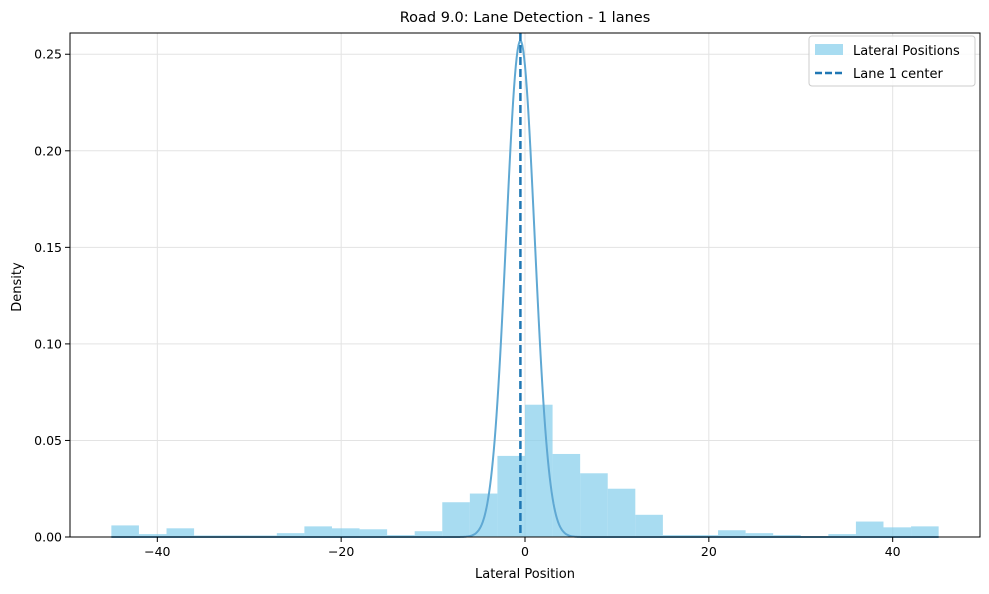  What do you see at coordinates (17, 287) in the screenshot?
I see `y-axis-label: Density` at bounding box center [17, 287].